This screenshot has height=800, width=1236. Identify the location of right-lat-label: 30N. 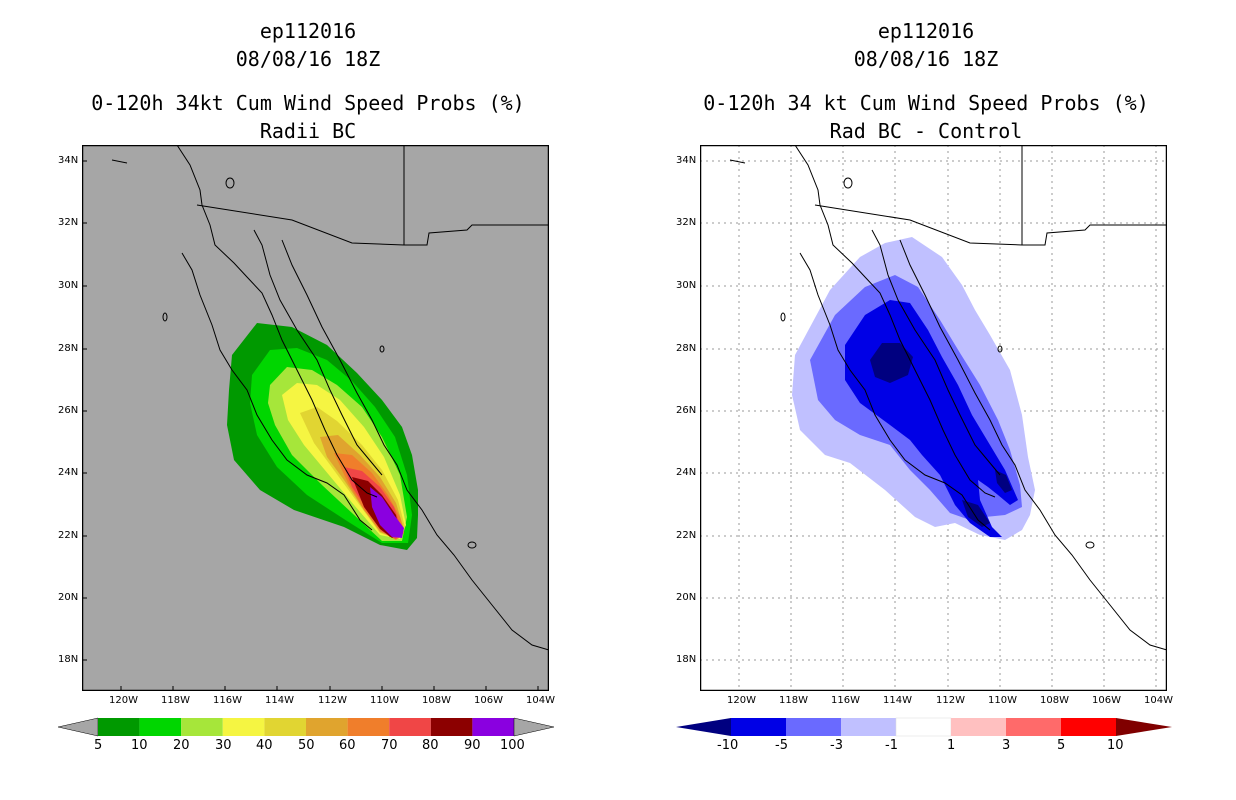
(686, 285).